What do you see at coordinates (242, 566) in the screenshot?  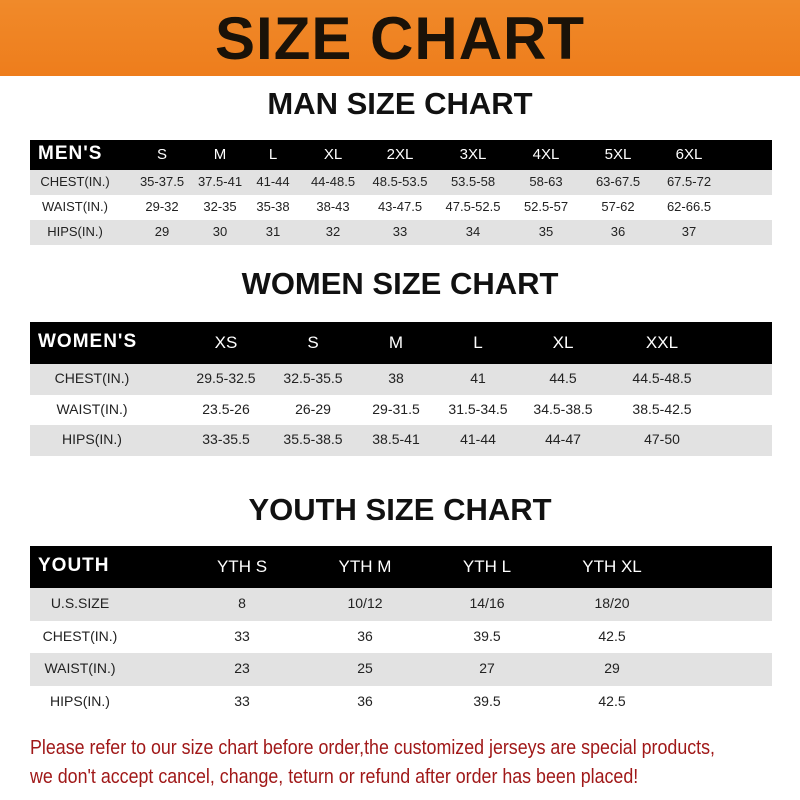 I see `size-column-header: YTH S` at bounding box center [242, 566].